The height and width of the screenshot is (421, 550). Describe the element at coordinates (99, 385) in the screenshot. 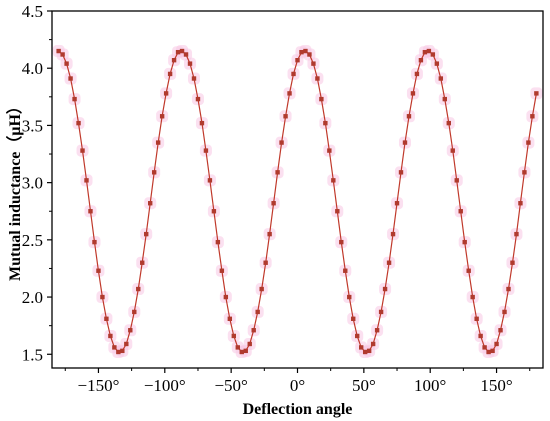

I see `x-tick-label: −150°` at that location.